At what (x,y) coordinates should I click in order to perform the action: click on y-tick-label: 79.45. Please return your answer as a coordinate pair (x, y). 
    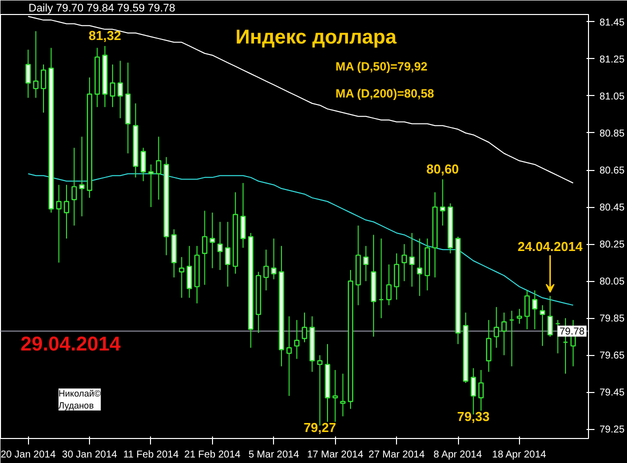
    Looking at the image, I should click on (612, 393).